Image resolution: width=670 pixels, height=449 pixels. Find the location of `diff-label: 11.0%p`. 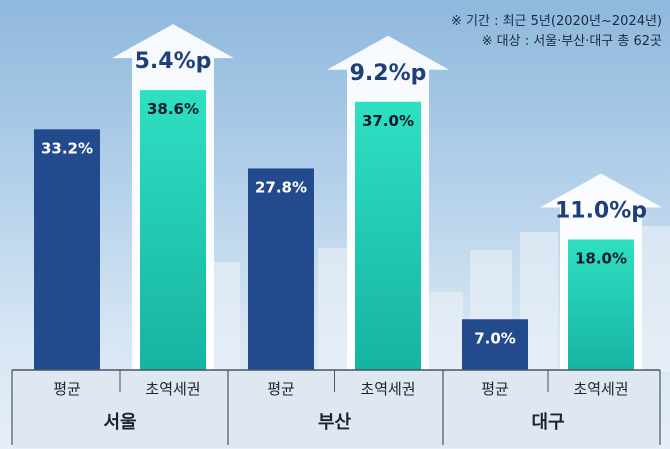

diff-label: 11.0%p is located at coordinates (601, 211).